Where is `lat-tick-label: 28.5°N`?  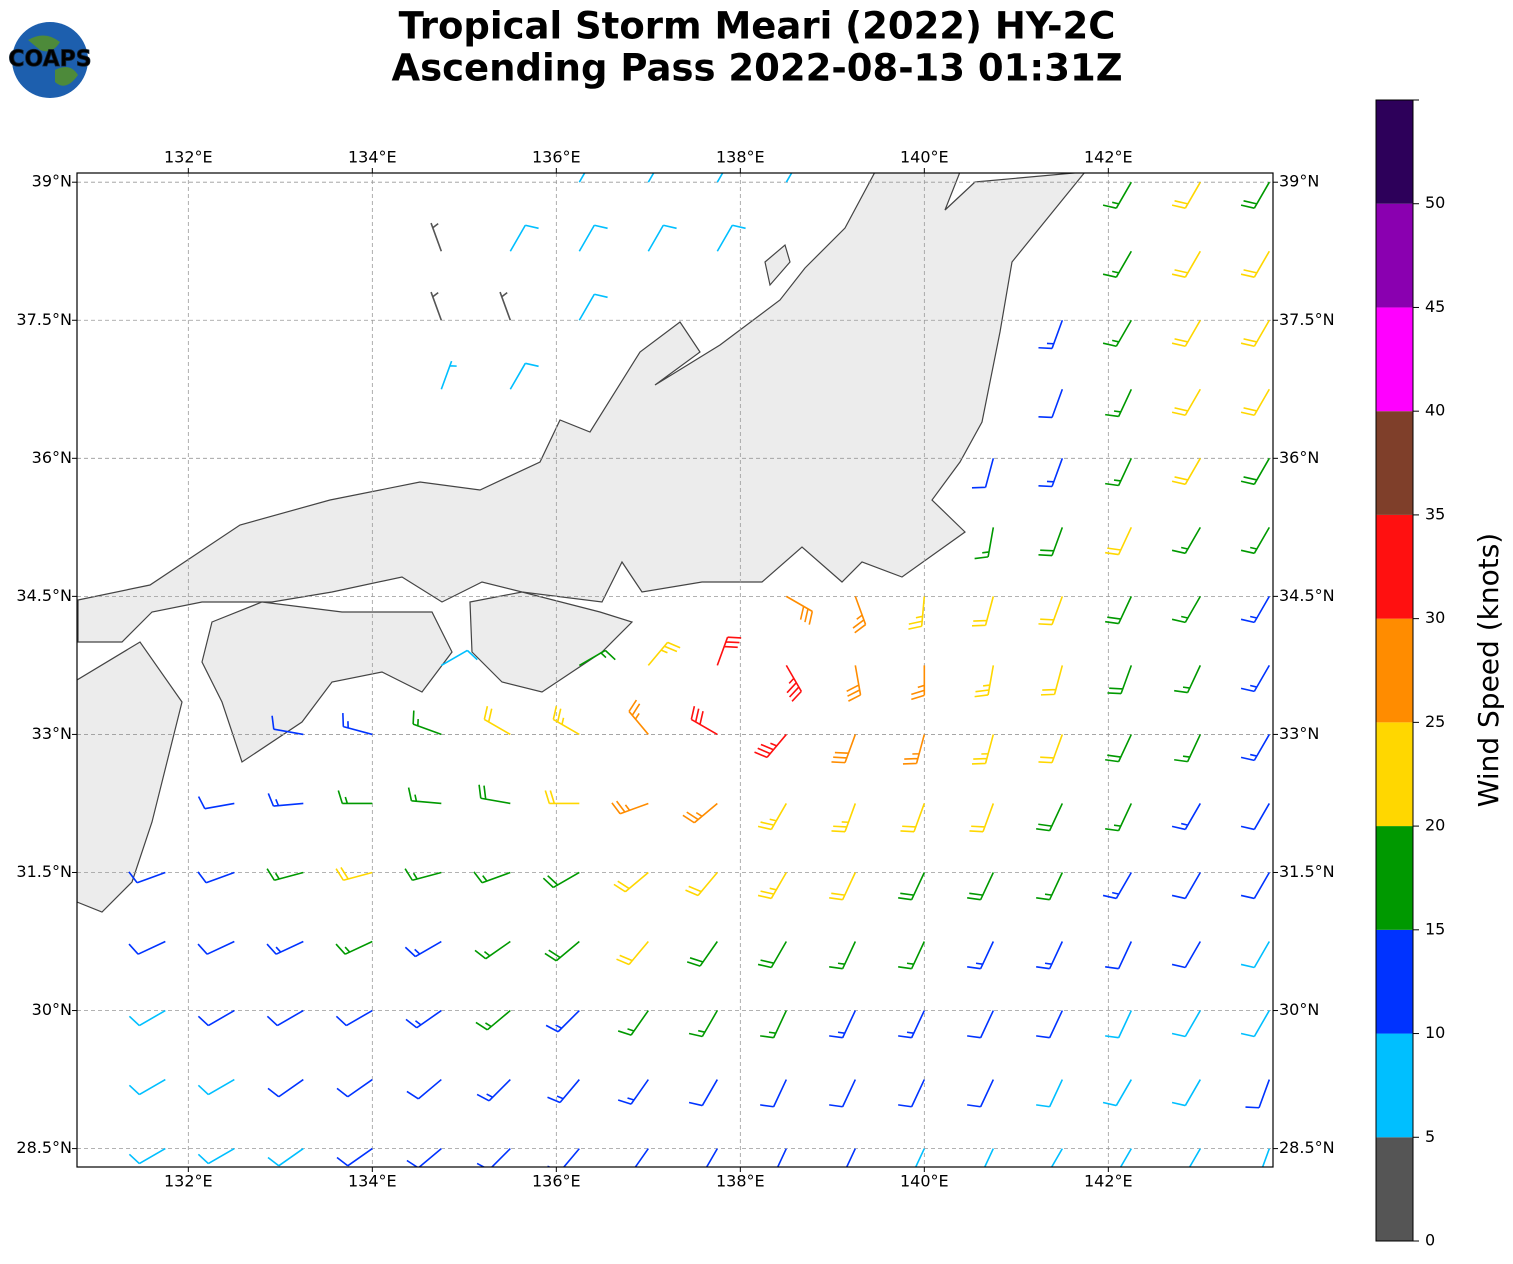 lat-tick-label: 28.5°N is located at coordinates (1307, 1147).